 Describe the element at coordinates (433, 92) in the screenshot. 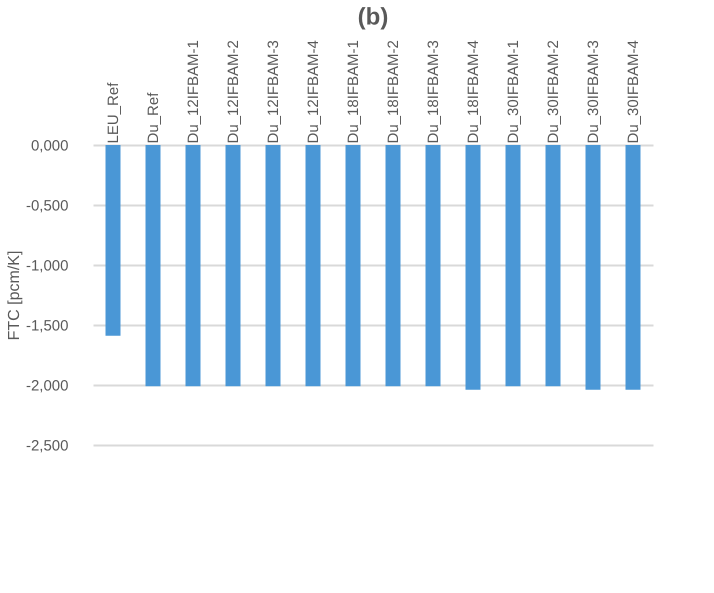

I see `x-tick-label: Du_18IFBAM-3` at that location.